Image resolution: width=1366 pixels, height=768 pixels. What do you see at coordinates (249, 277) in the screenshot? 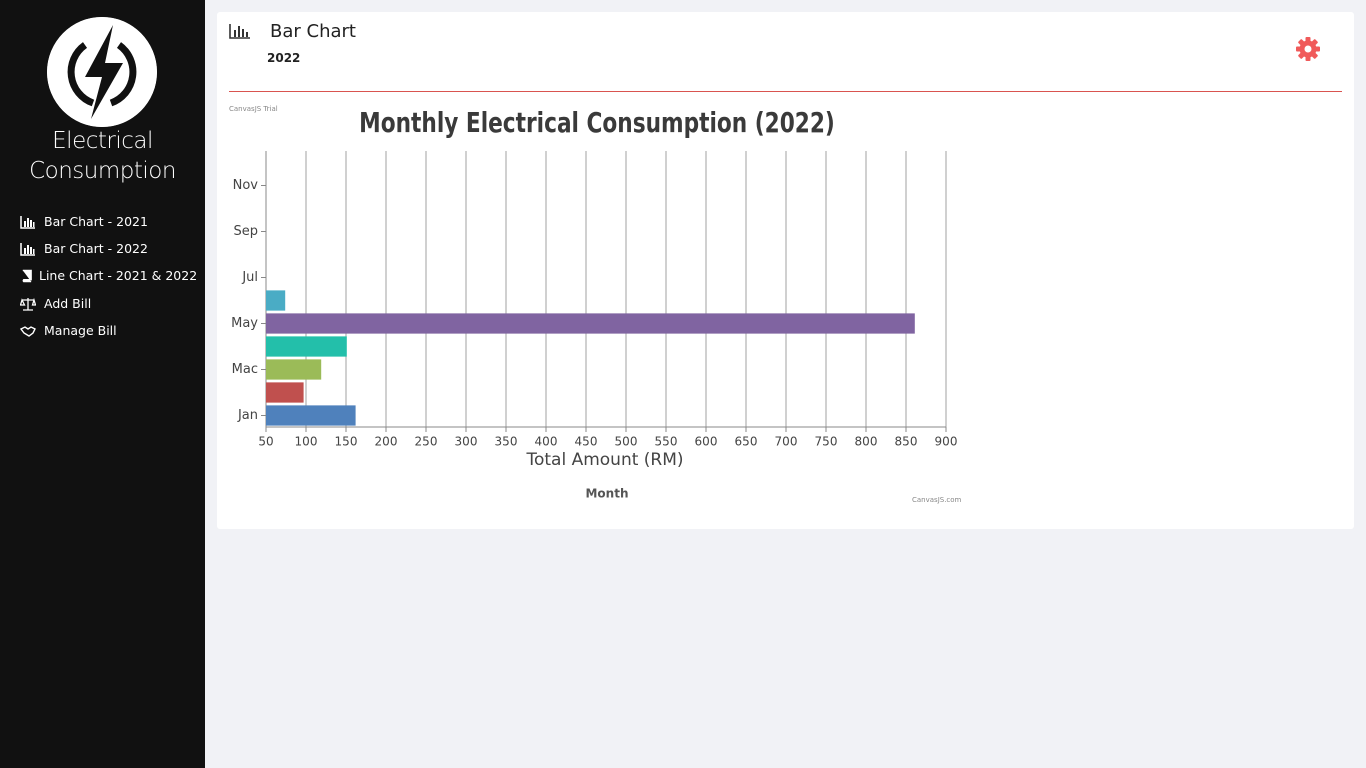
I see `y-tick-label: Jul` at bounding box center [249, 277].